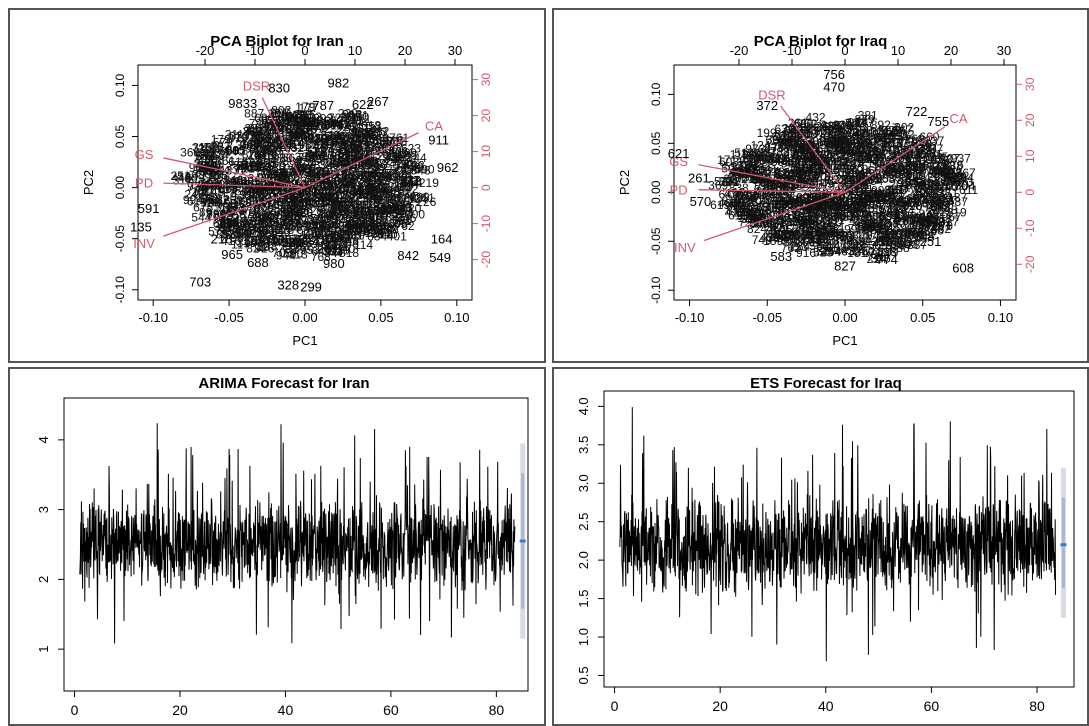  I want to click on observation-label: 930, so click(315, 179).